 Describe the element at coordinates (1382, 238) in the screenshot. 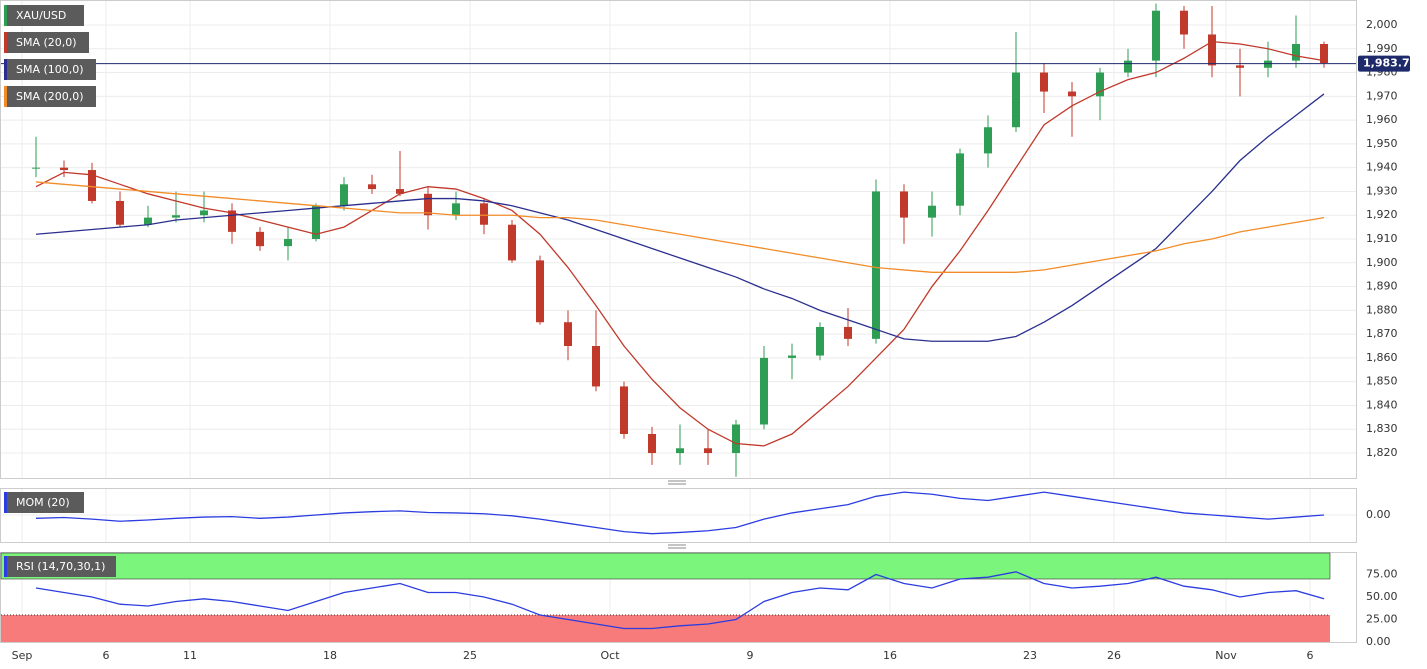

I see `y-tick-label: 1,910` at that location.